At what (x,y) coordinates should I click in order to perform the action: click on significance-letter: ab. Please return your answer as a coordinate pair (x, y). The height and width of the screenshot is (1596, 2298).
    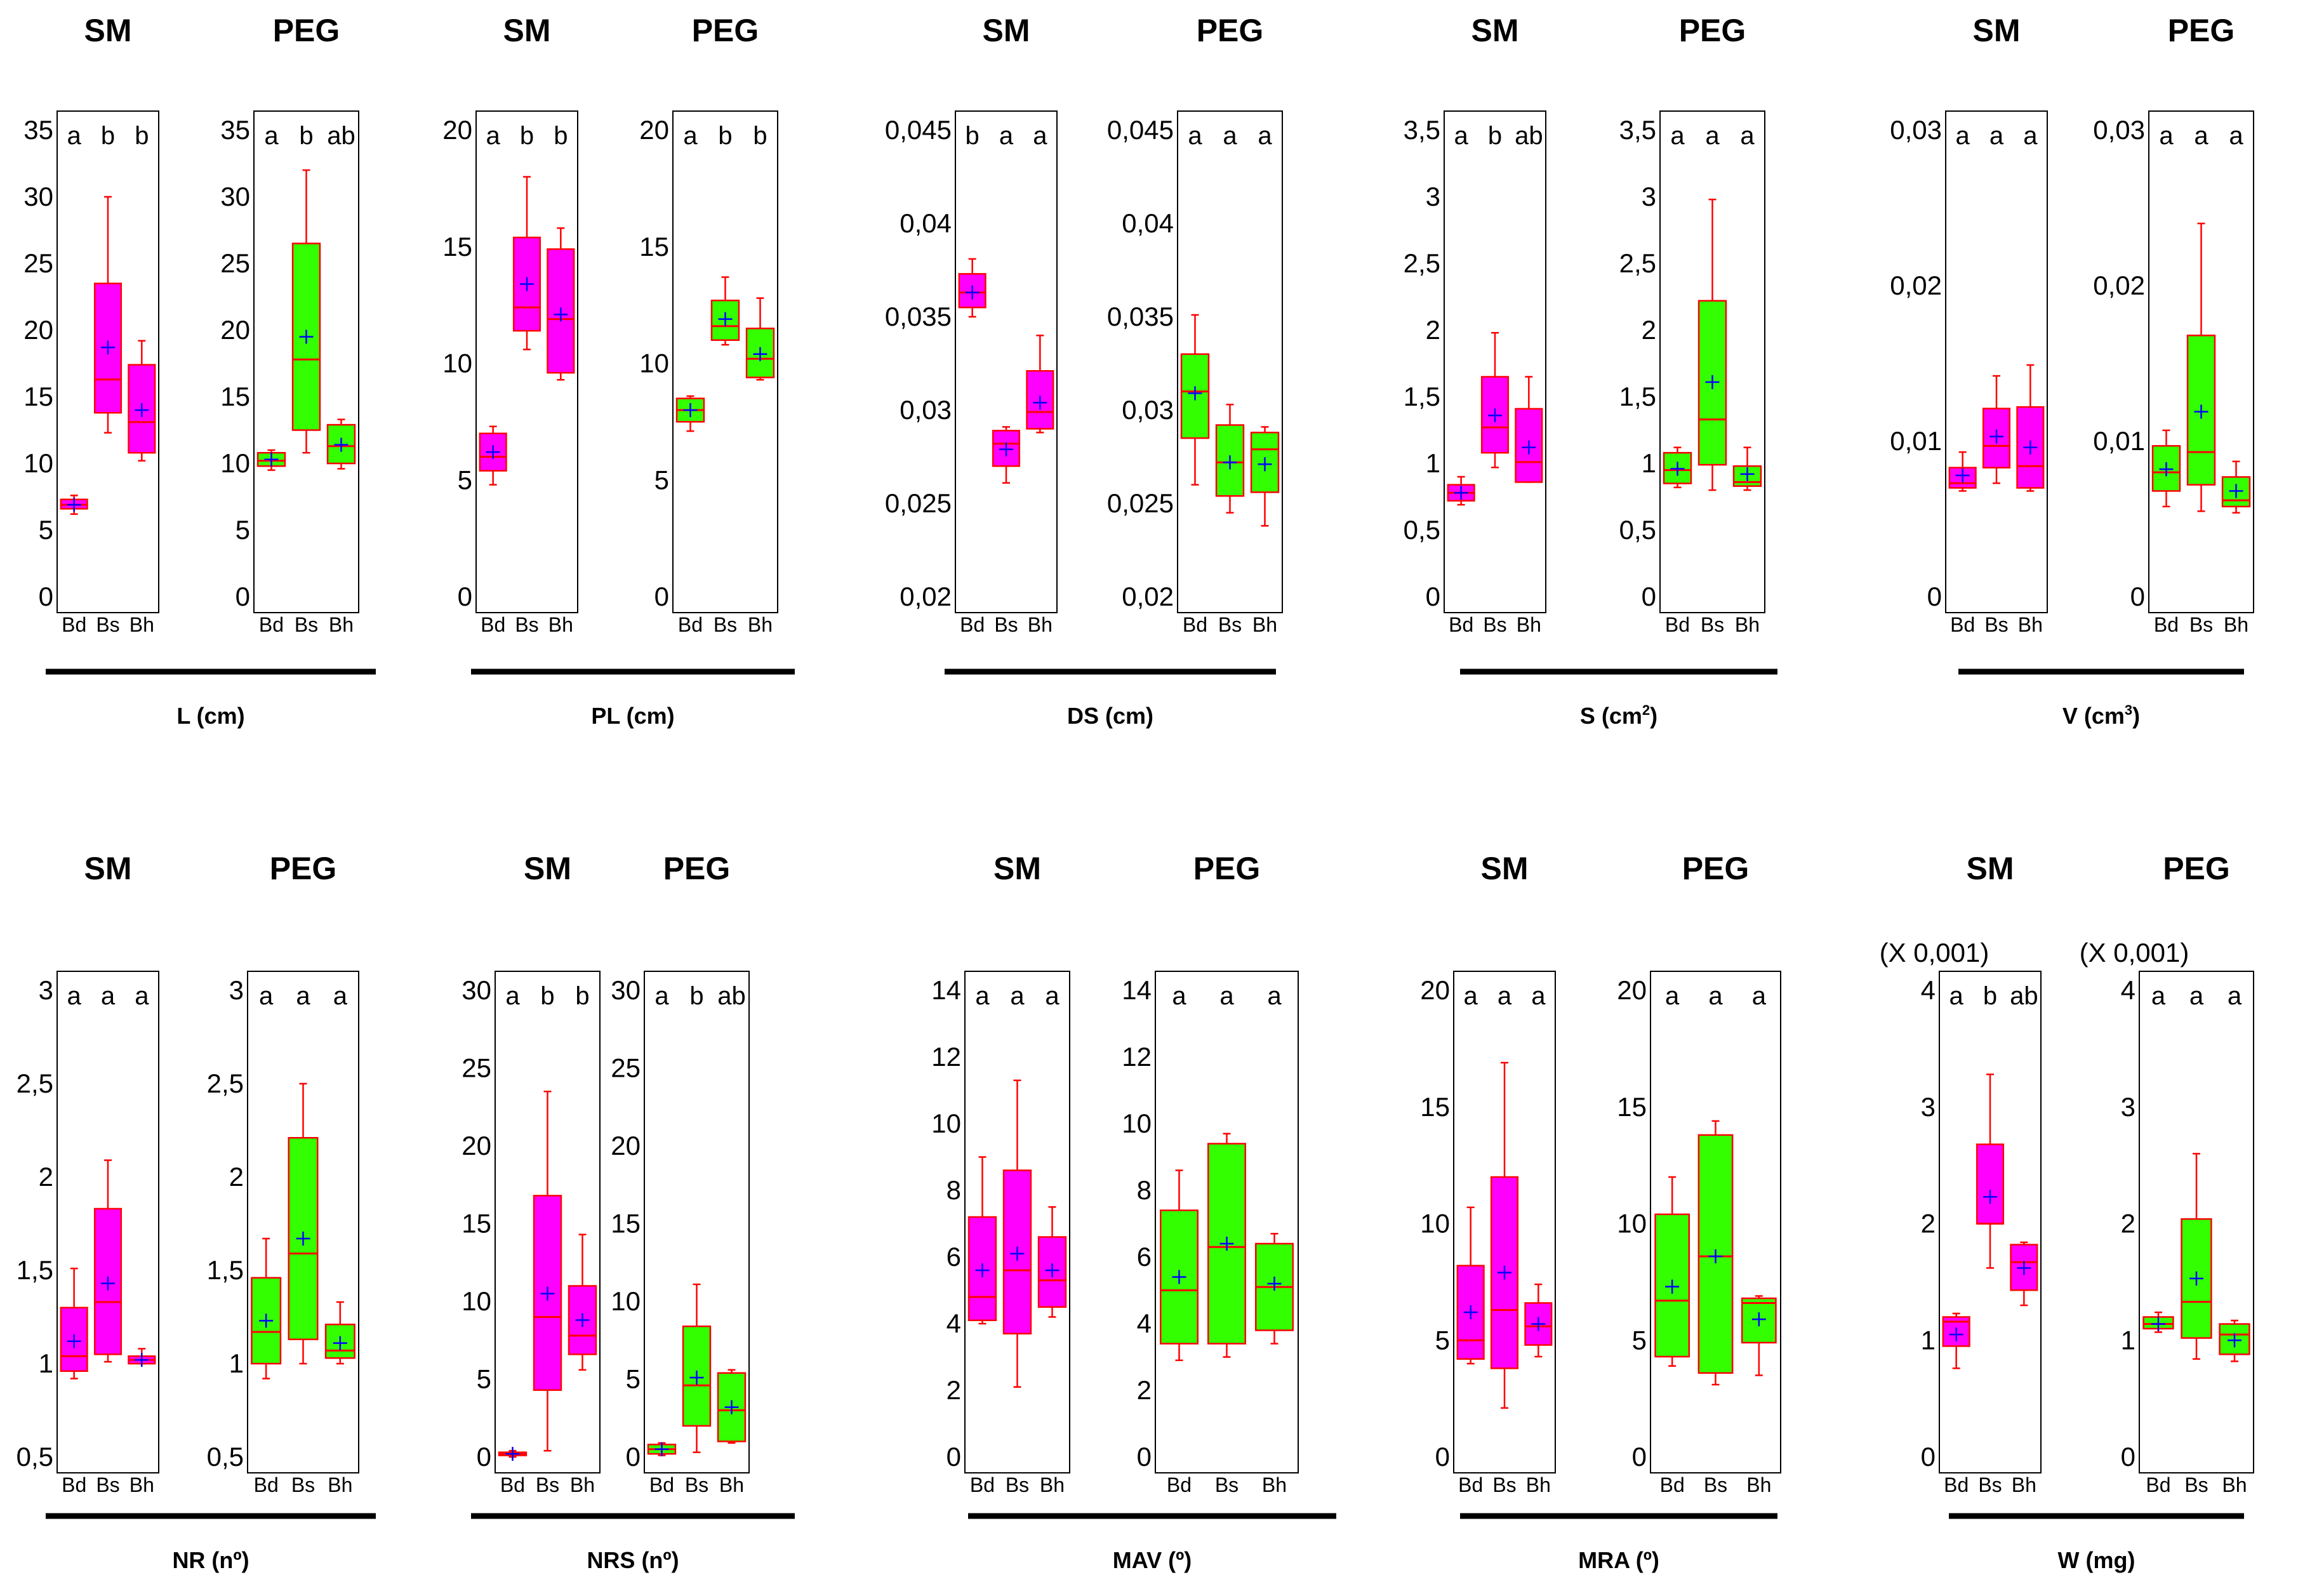
    Looking at the image, I should click on (732, 996).